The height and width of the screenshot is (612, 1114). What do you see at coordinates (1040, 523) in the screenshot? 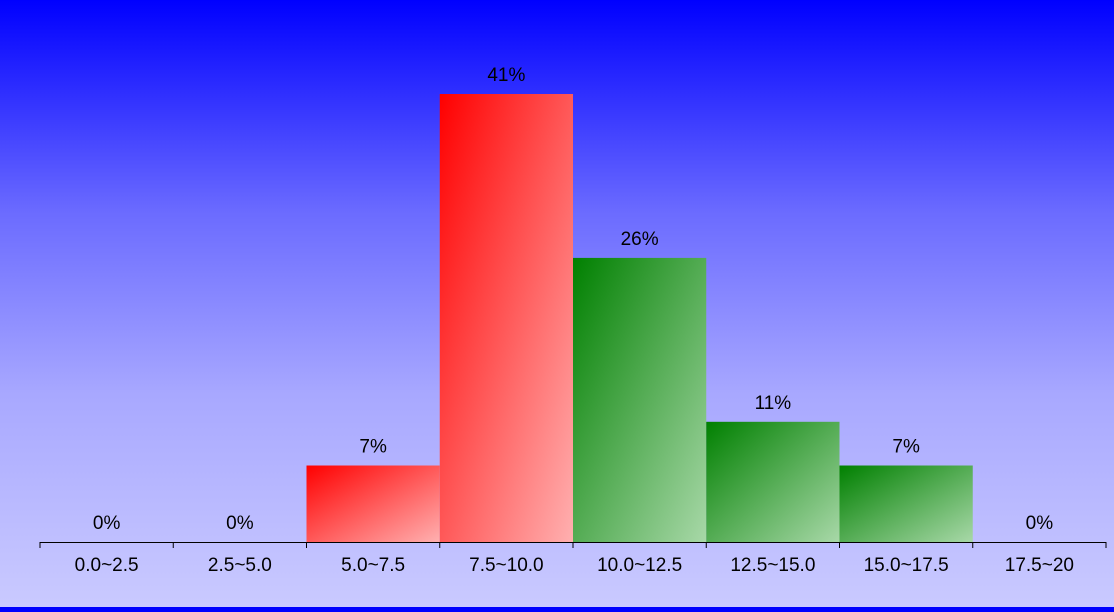
I see `value-label-17.5~20: 0%` at bounding box center [1040, 523].